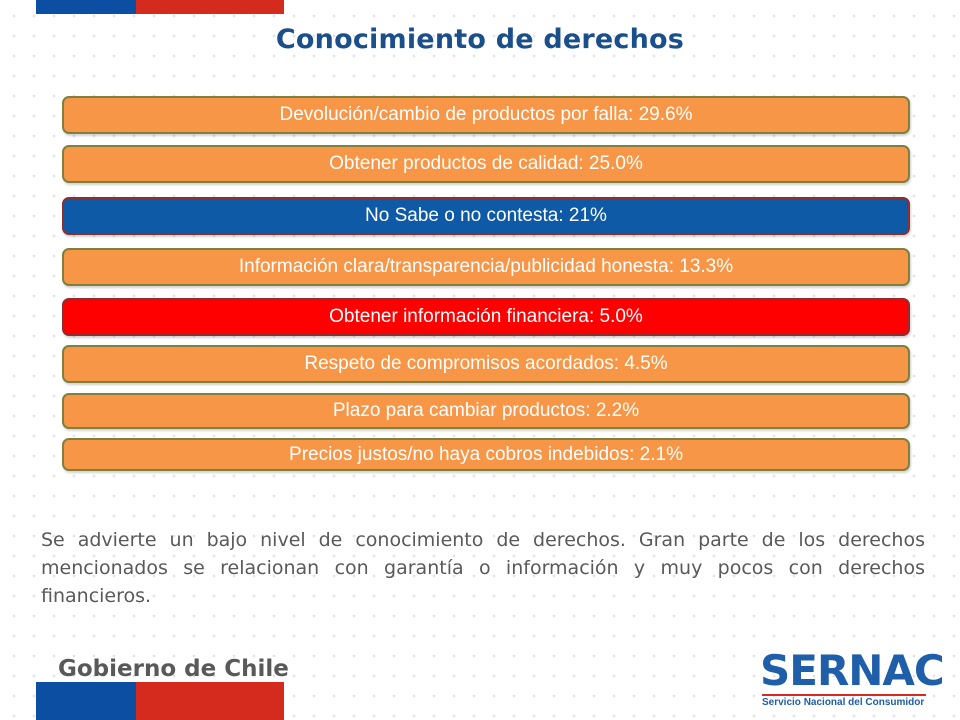 Image resolution: width=960 pixels, height=720 pixels. I want to click on sernac-logo-subtitle: Servicio Nacional del Consumidor, so click(843, 702).